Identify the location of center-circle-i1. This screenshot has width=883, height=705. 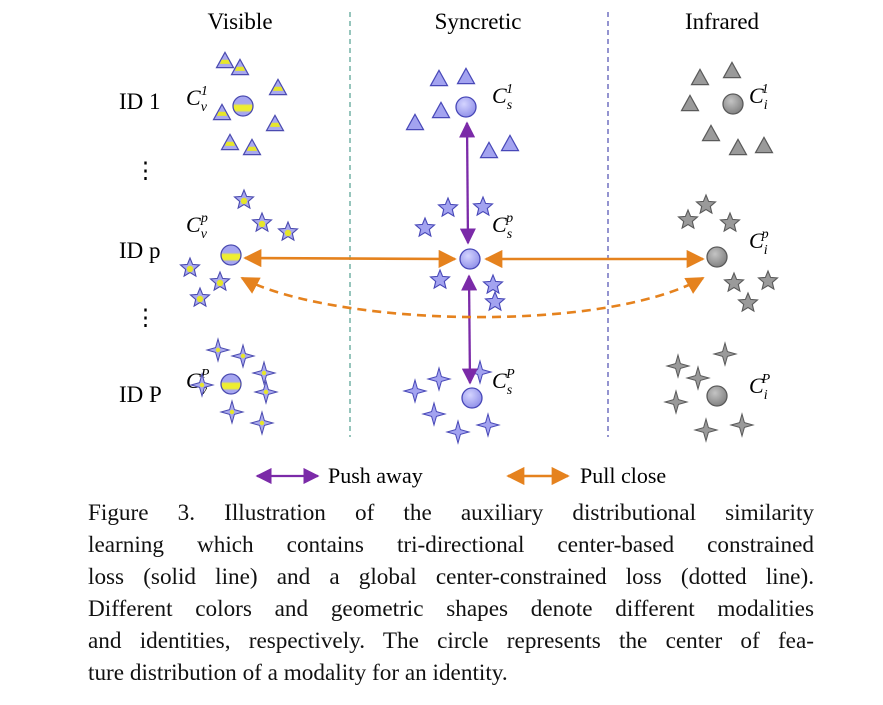
(733, 104).